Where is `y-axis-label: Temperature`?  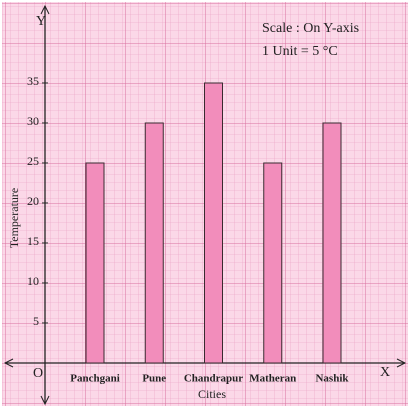 y-axis-label: Temperature is located at coordinates (14, 218).